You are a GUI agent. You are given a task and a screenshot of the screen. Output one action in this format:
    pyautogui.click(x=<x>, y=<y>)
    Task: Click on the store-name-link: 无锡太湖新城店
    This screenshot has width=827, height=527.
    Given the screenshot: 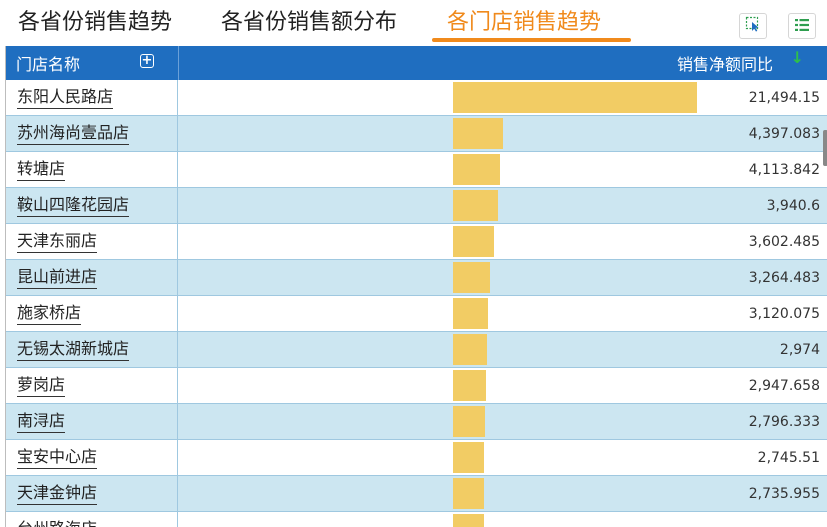 What is the action you would take?
    pyautogui.click(x=73, y=349)
    